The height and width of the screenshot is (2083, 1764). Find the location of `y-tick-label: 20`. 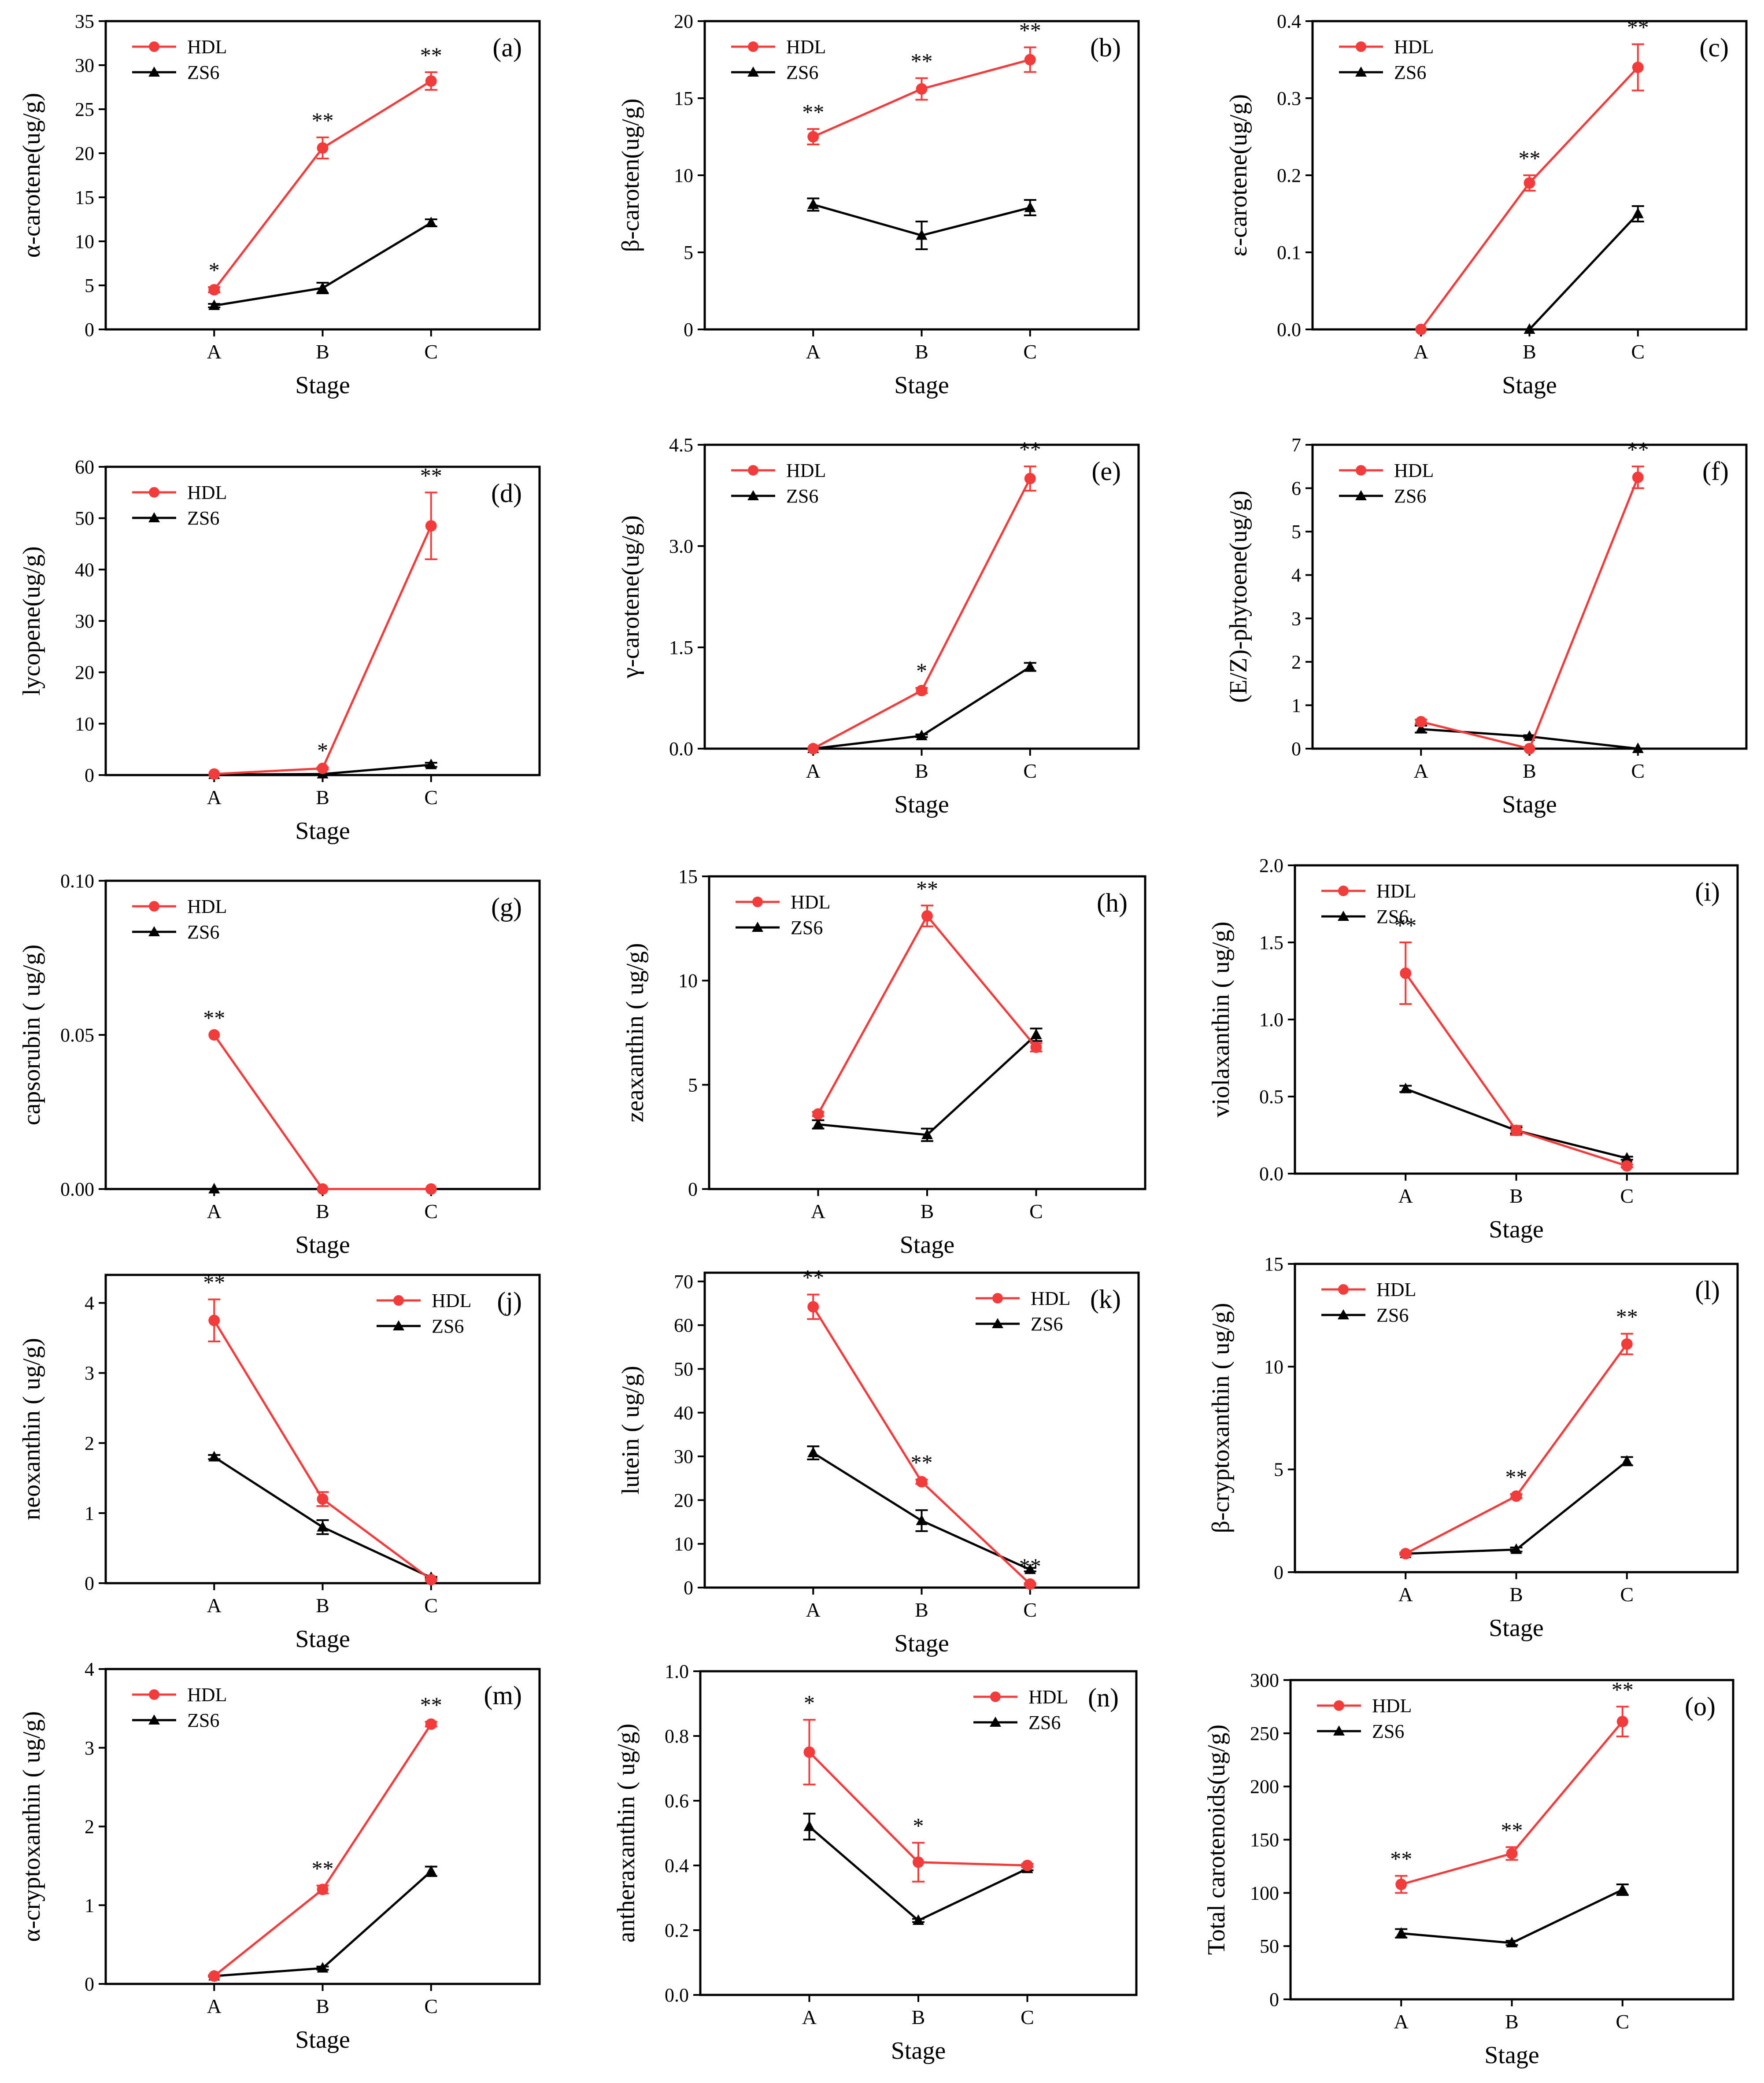

y-tick-label: 20 is located at coordinates (683, 1500).